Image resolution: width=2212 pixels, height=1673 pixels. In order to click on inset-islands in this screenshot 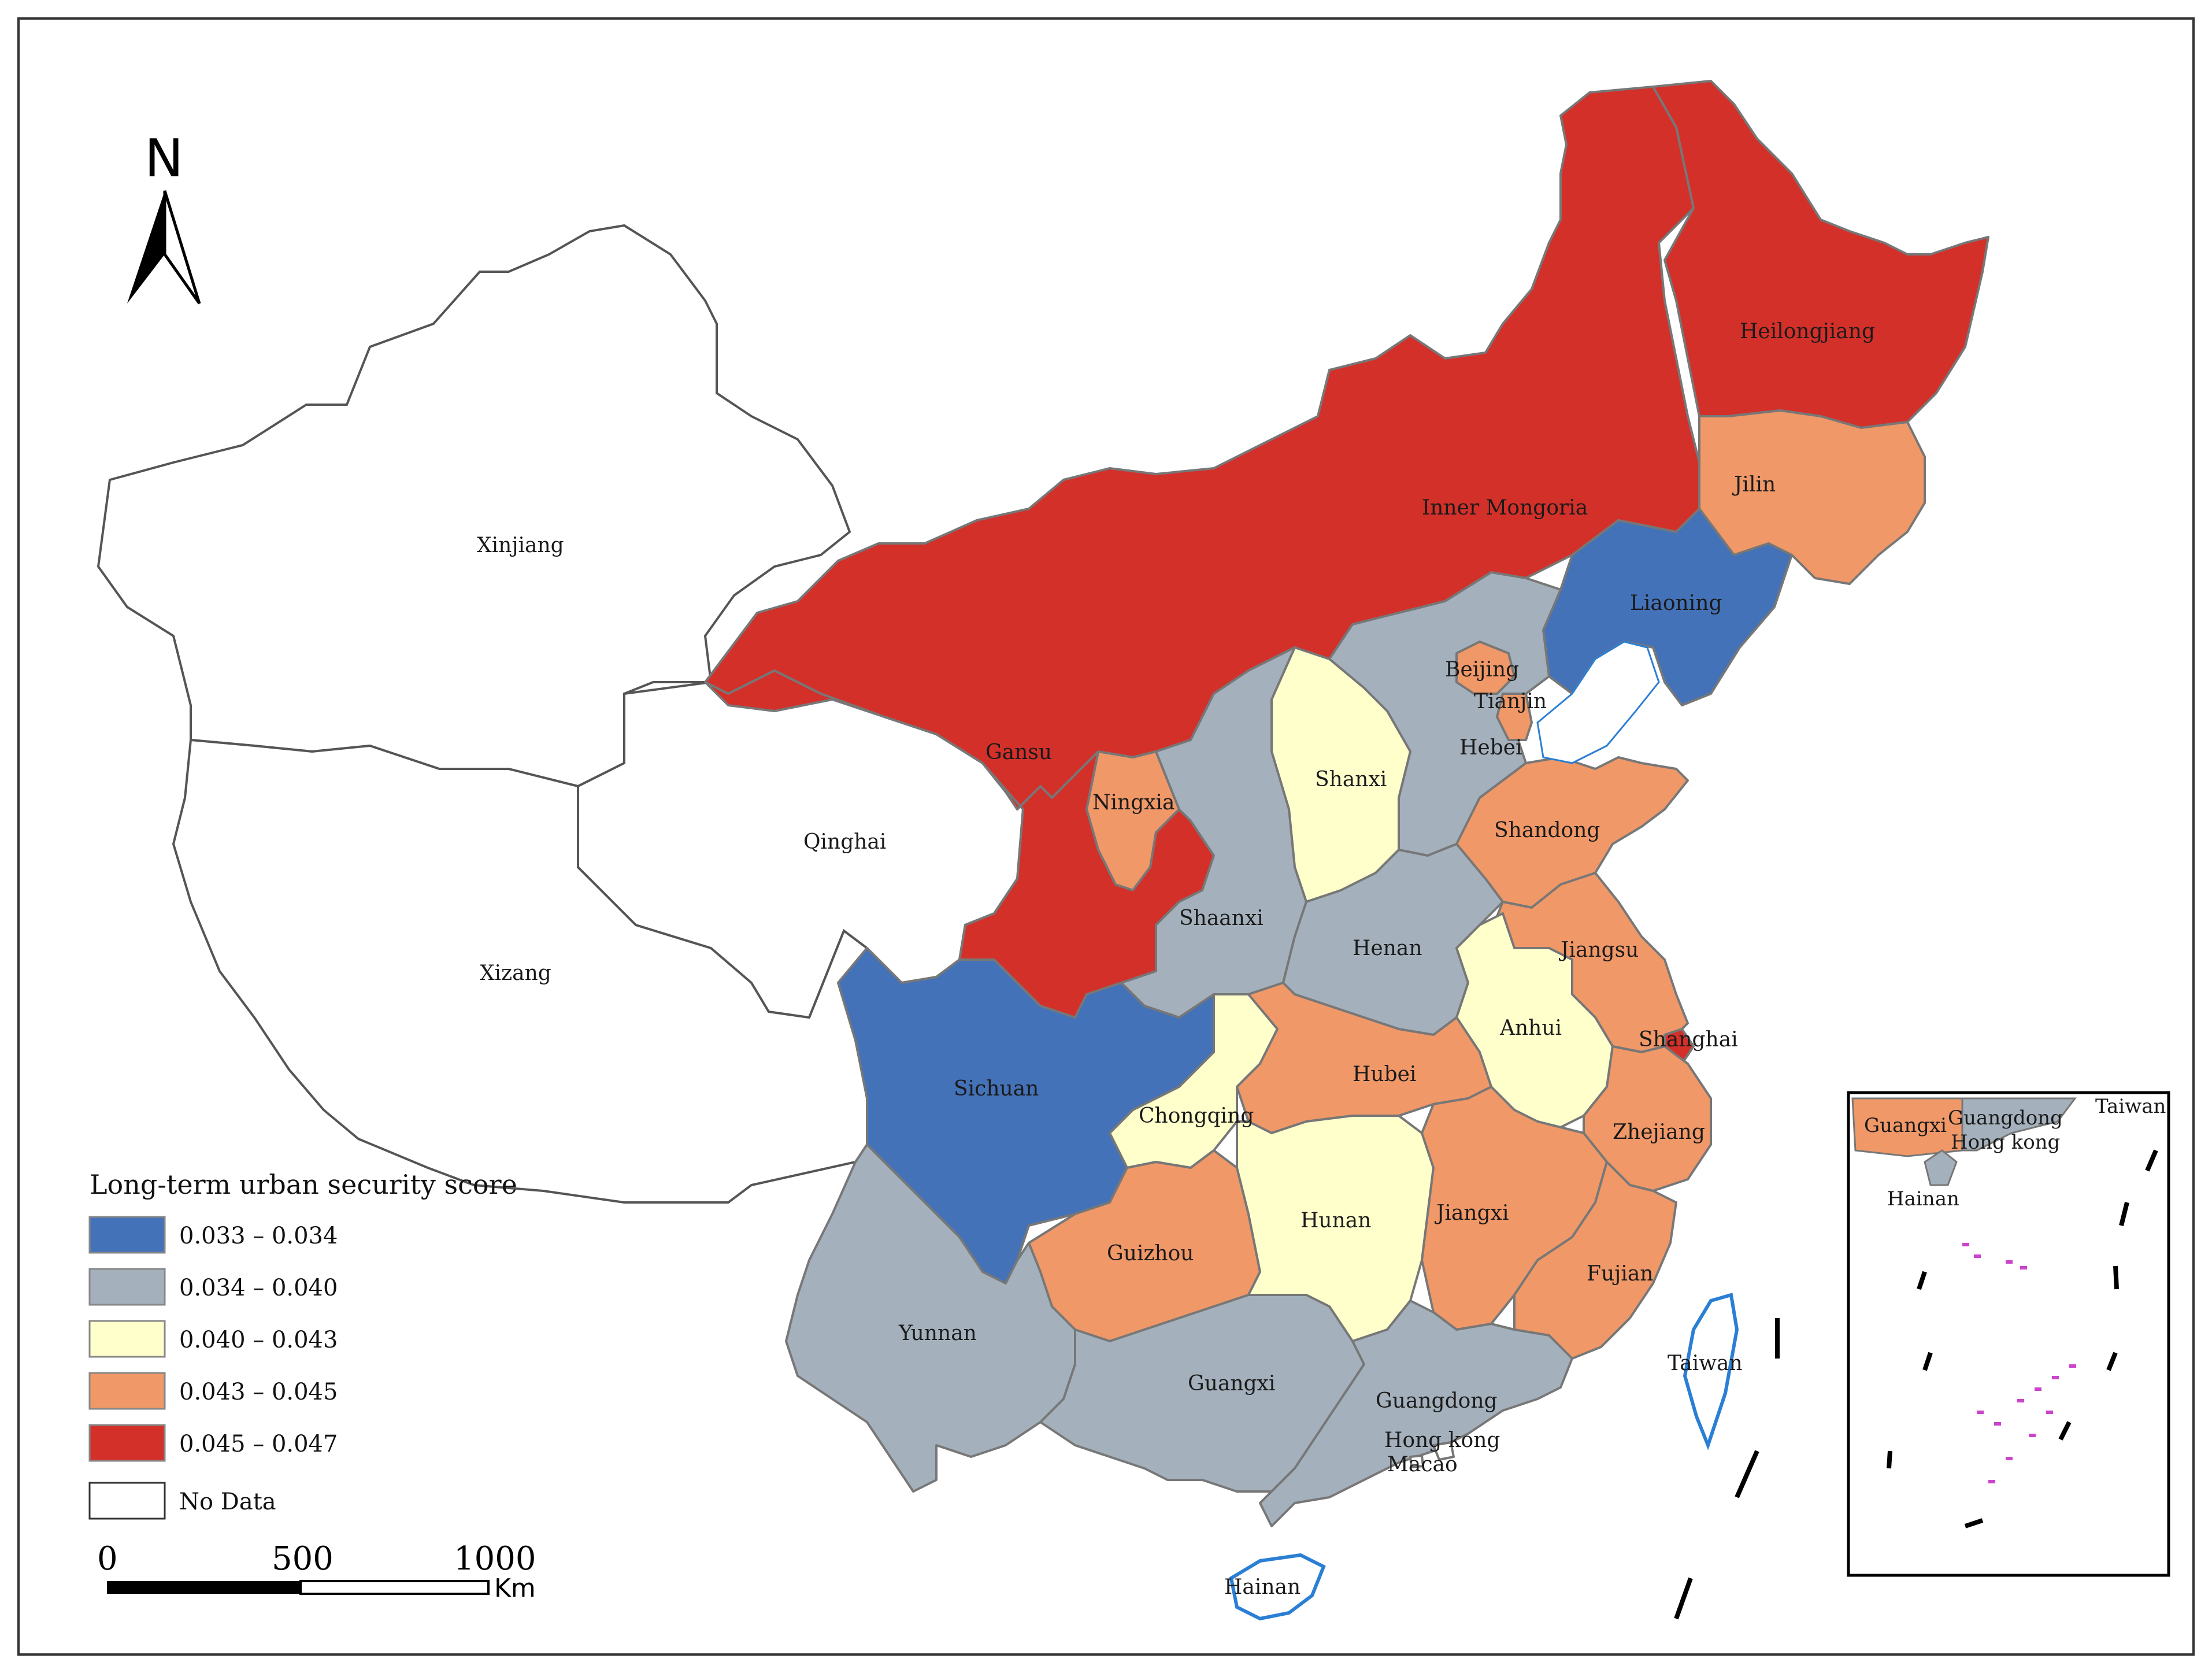, I will do `click(2019, 1363)`.